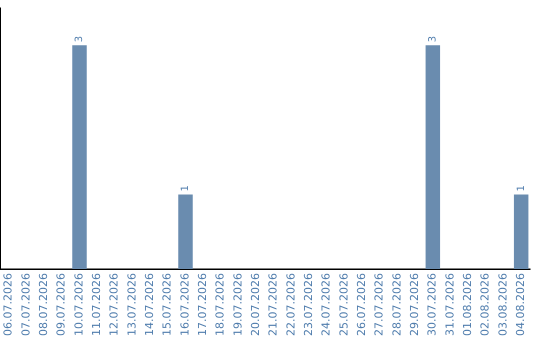 This screenshot has height=340, width=540. I want to click on x-tick-label: 21.07.2026, so click(273, 304).